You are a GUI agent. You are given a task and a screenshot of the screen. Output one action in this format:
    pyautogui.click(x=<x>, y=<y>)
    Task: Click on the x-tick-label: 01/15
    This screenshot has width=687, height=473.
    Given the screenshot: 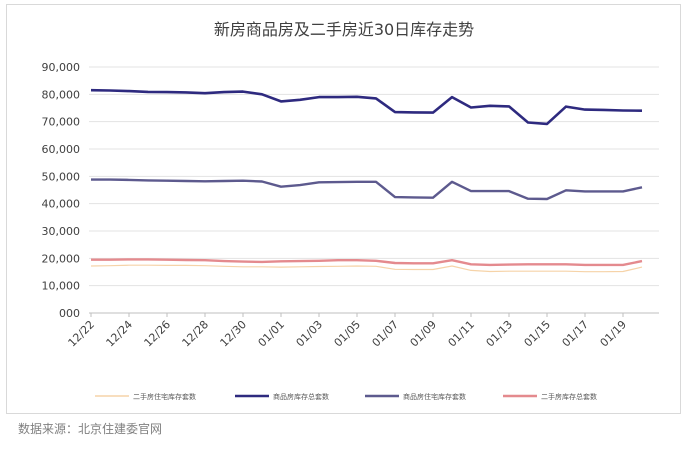 What is the action you would take?
    pyautogui.click(x=538, y=334)
    